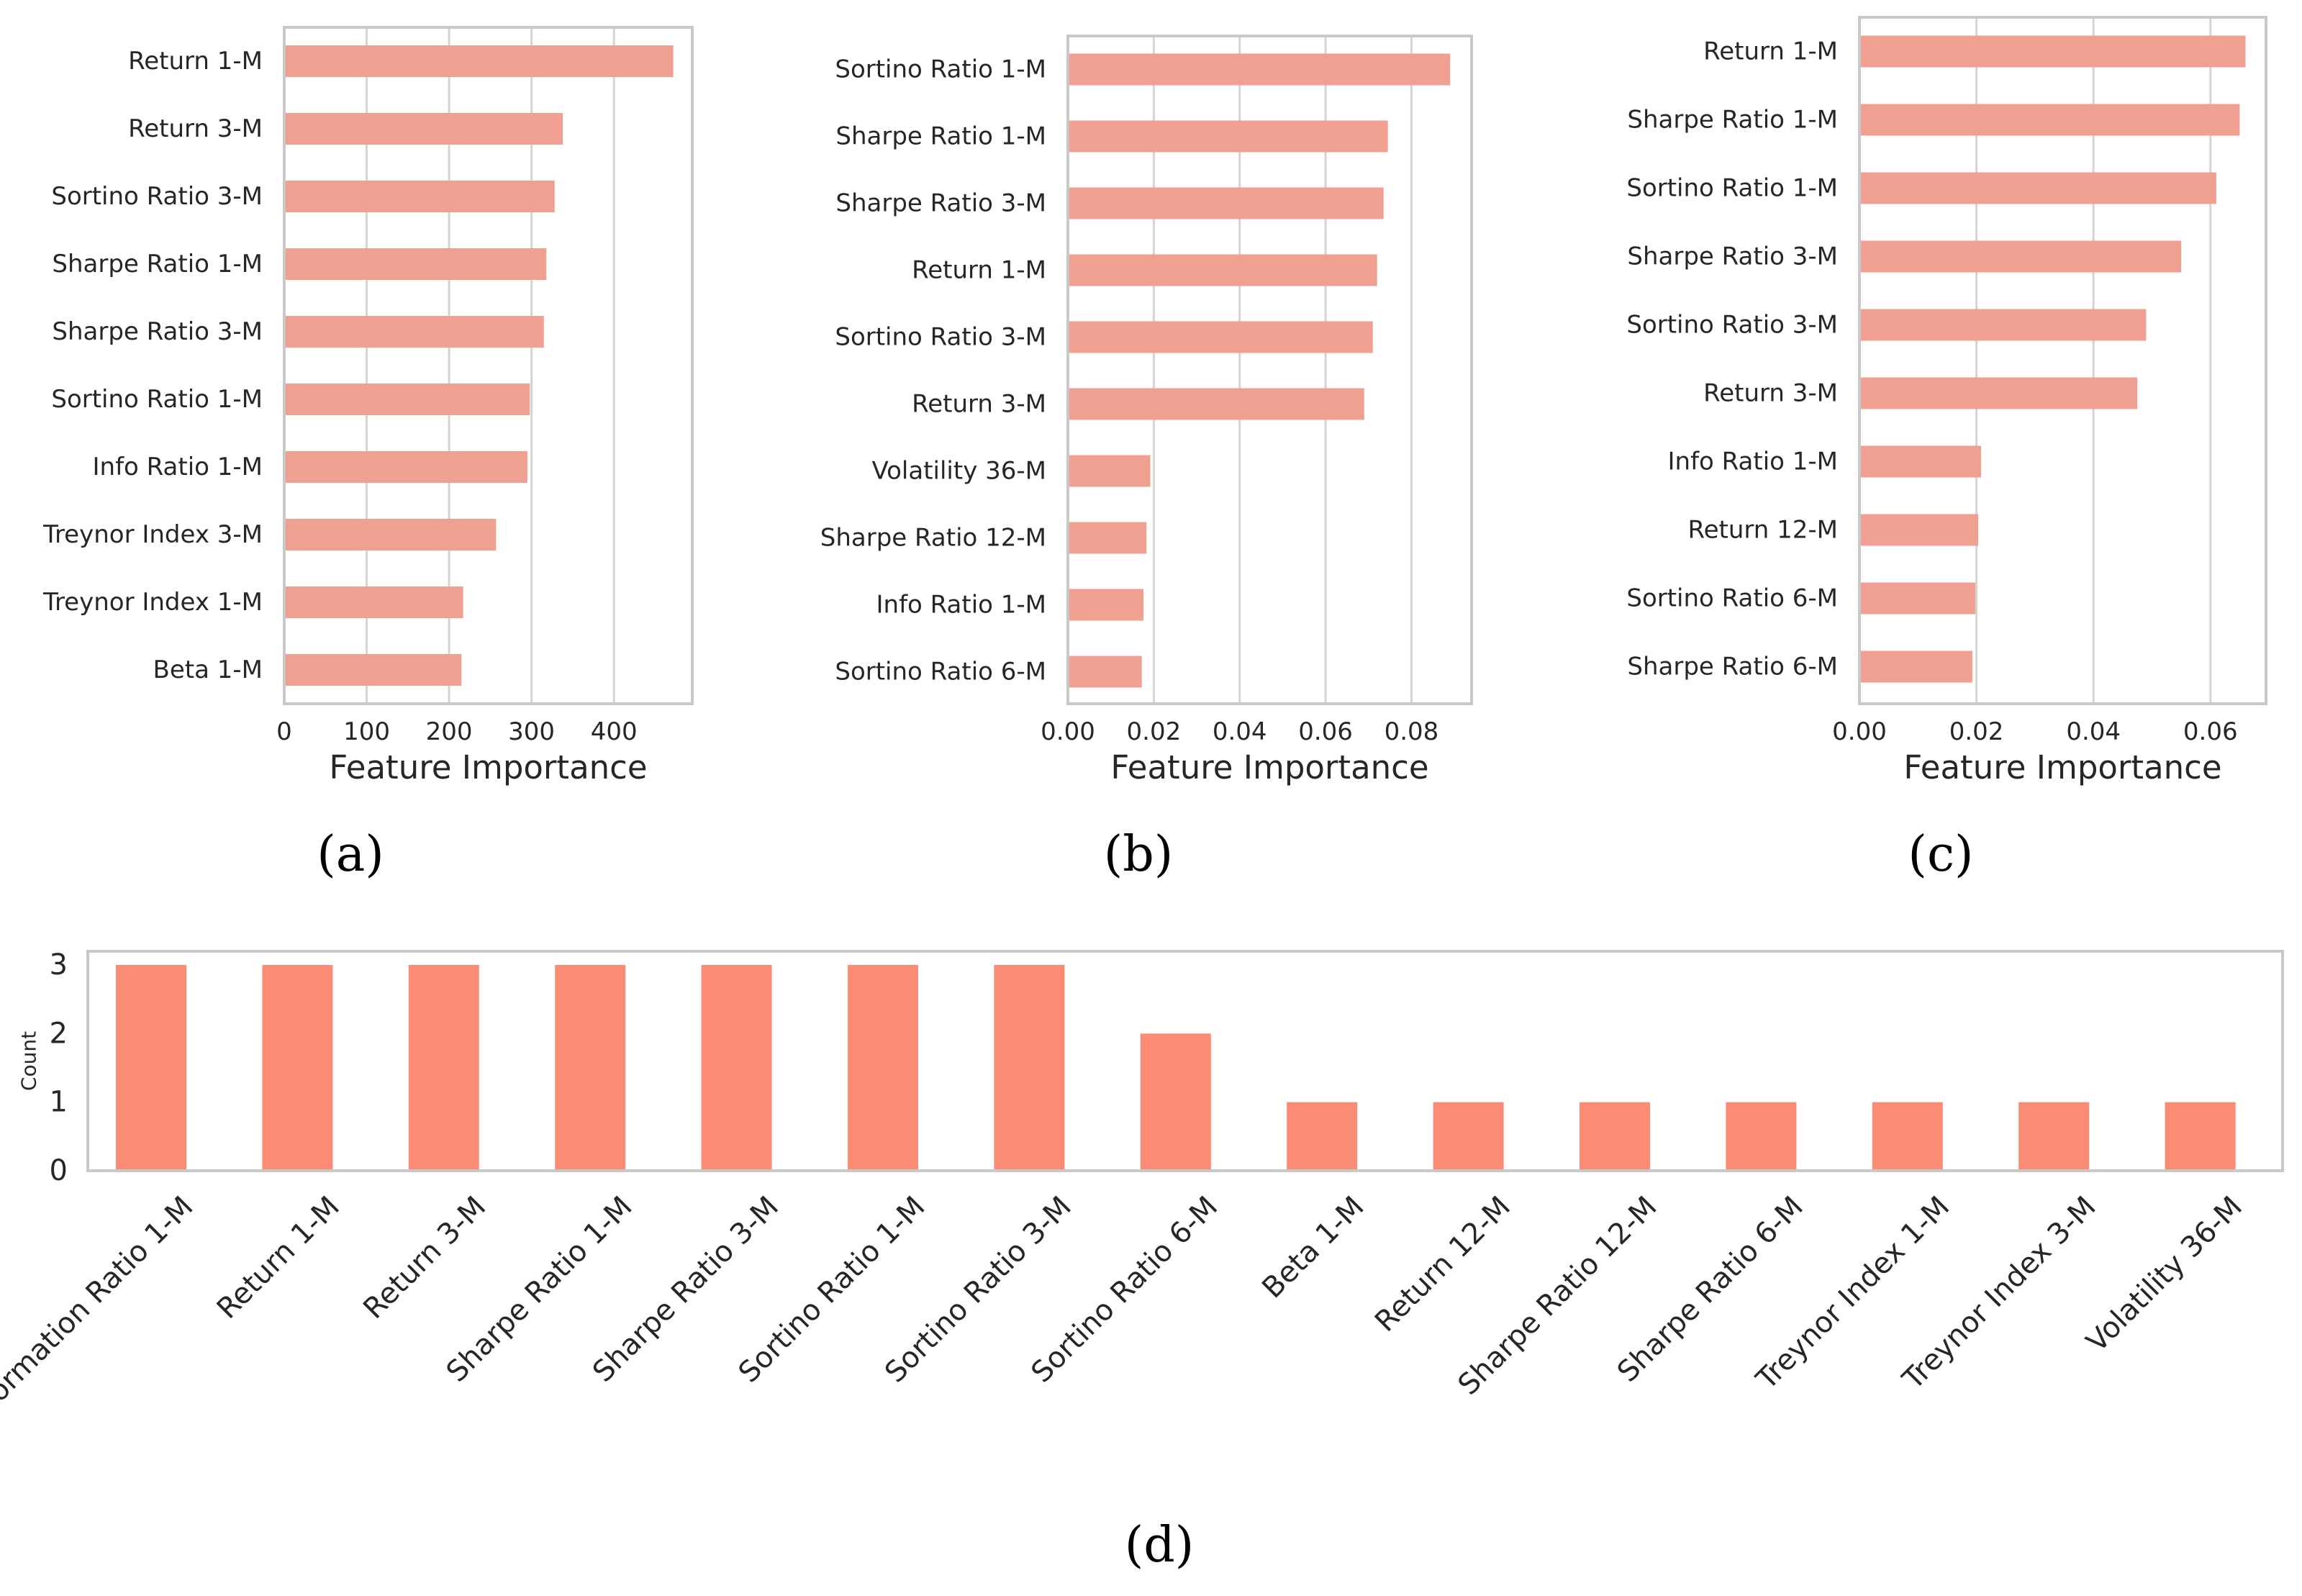 The width and height of the screenshot is (2302, 1596). Describe the element at coordinates (2210, 732) in the screenshot. I see `x-tick-label-c-3: 0.06` at that location.